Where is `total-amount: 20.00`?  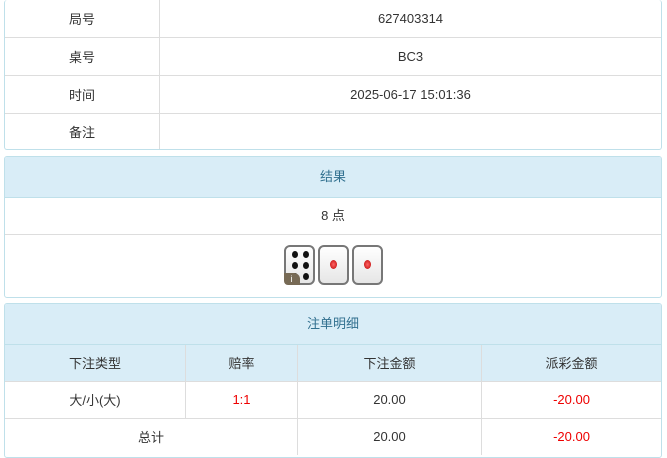 total-amount: 20.00 is located at coordinates (389, 436).